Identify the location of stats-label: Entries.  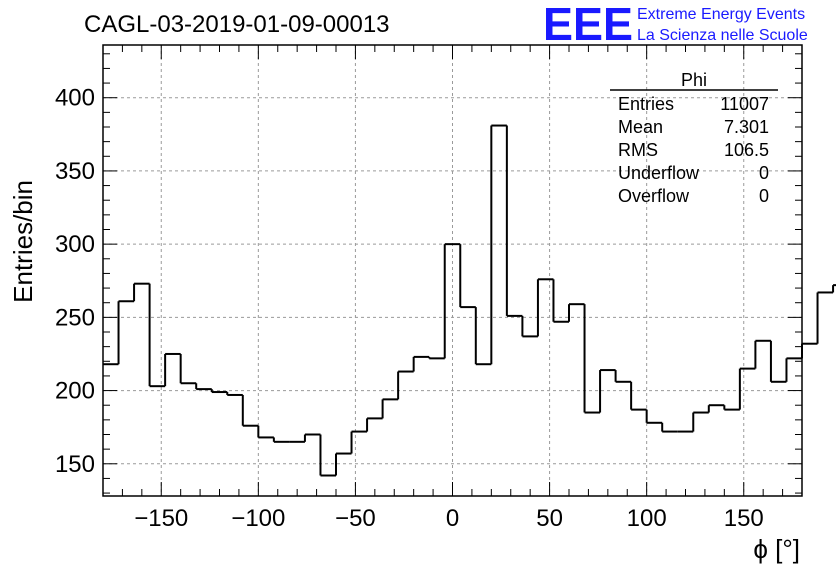
(646, 104).